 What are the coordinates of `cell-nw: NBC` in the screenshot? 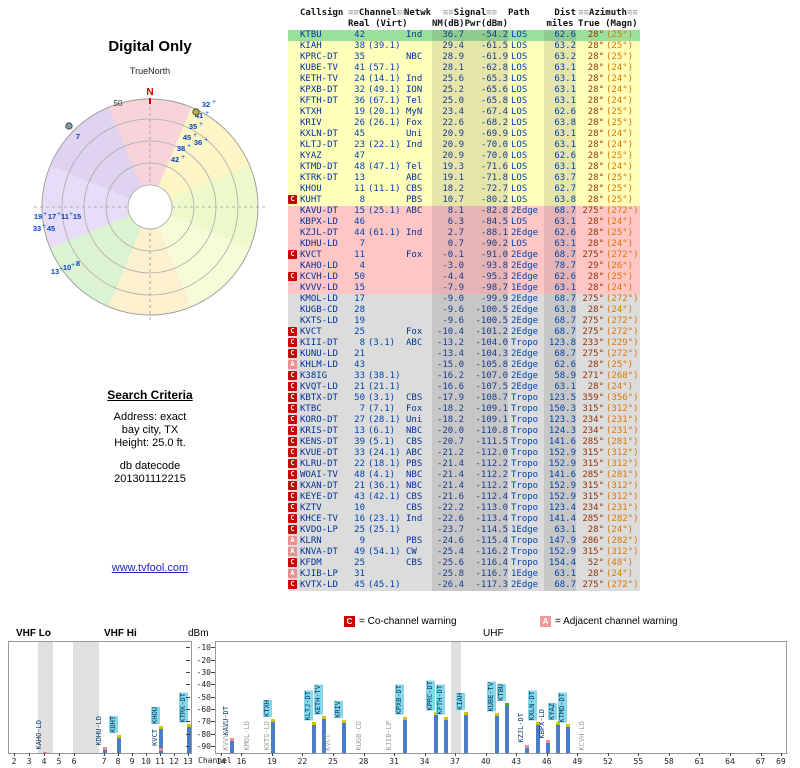 It's located at (414, 486).